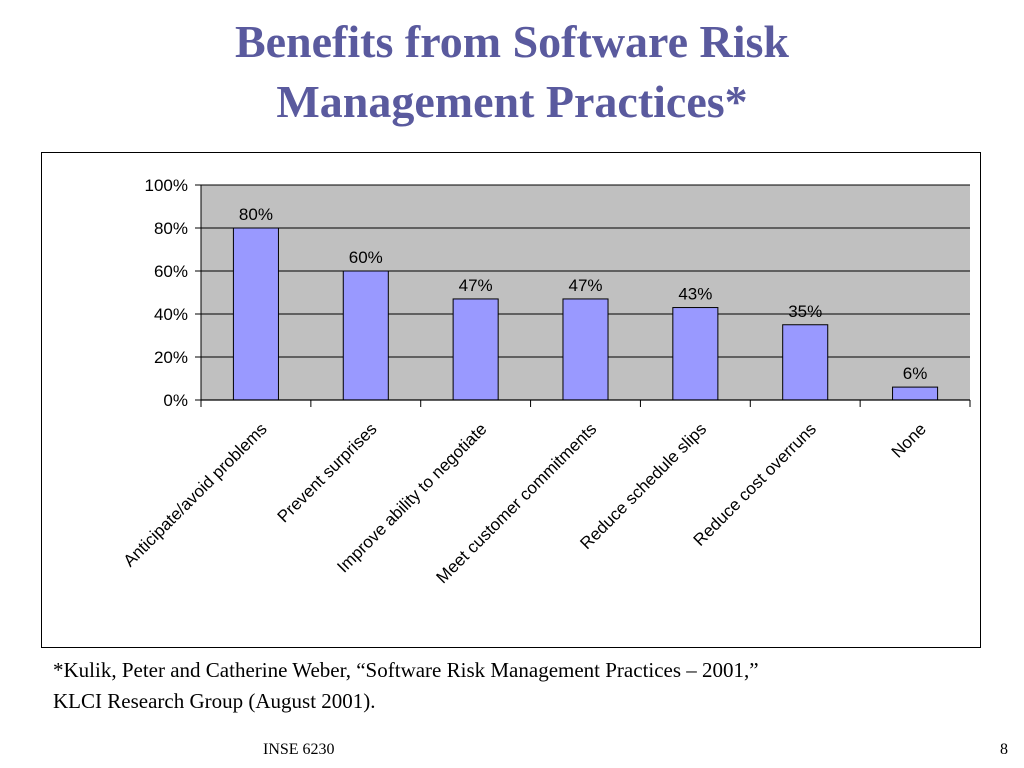 This screenshot has width=1024, height=768. What do you see at coordinates (327, 472) in the screenshot?
I see `category-label: Prevent surprises` at bounding box center [327, 472].